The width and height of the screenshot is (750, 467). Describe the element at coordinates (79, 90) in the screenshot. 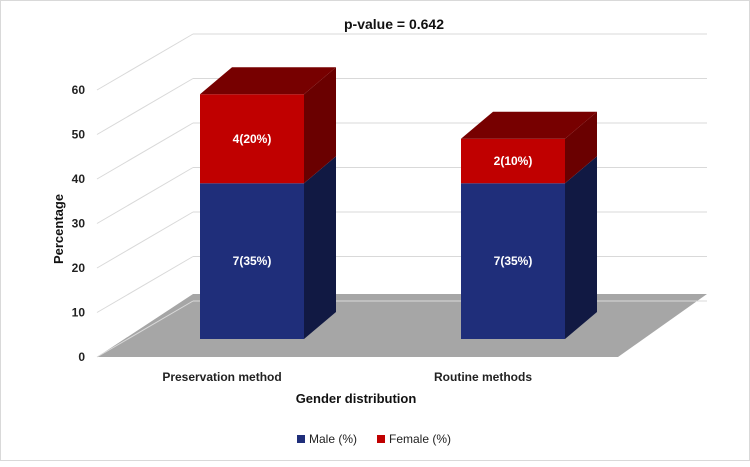

I see `y-tick-label: 60` at that location.